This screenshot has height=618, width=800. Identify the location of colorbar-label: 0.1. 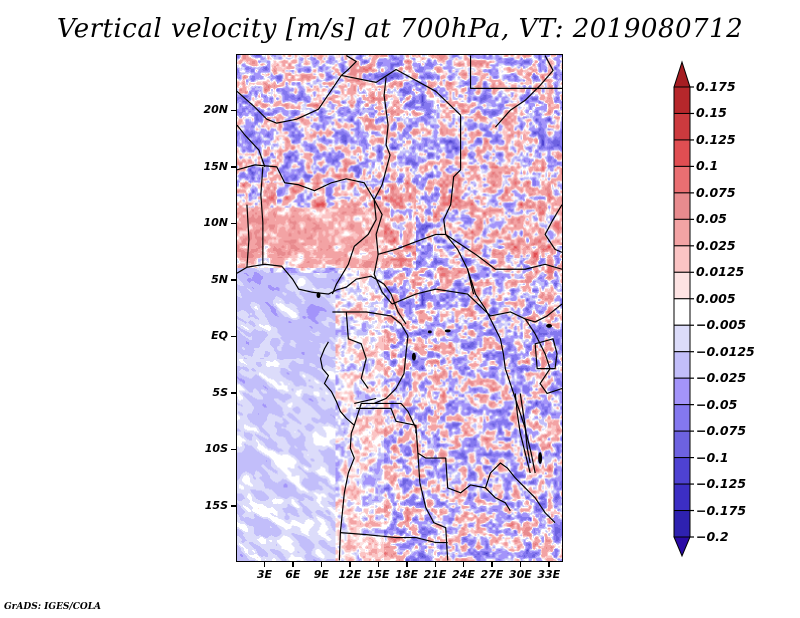
(707, 166).